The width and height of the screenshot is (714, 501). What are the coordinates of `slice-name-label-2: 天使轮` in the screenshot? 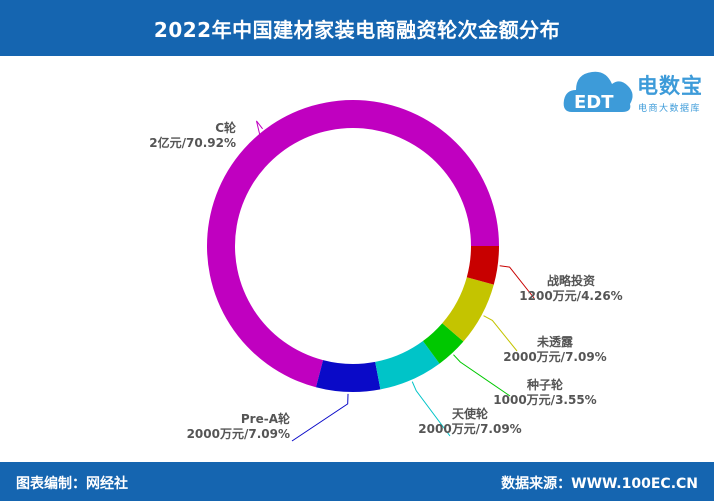 It's located at (470, 413).